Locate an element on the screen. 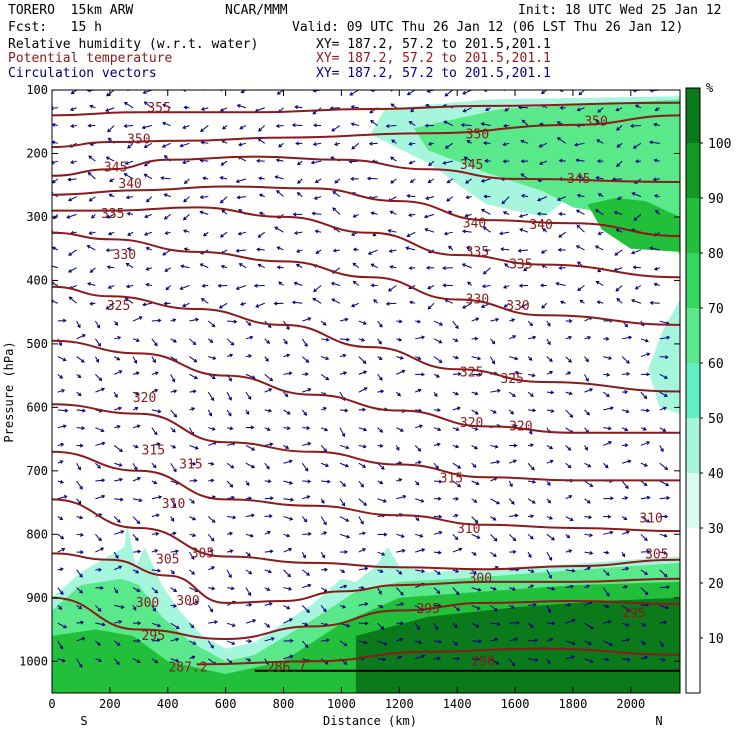  theta-label-295-1: 295 is located at coordinates (427, 609).